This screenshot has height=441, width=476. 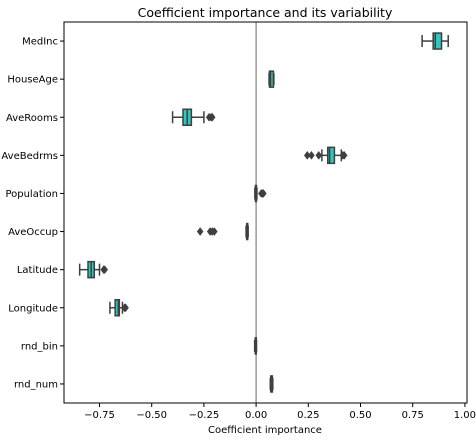 I want to click on x-tick-label: 0.00, so click(x=256, y=415).